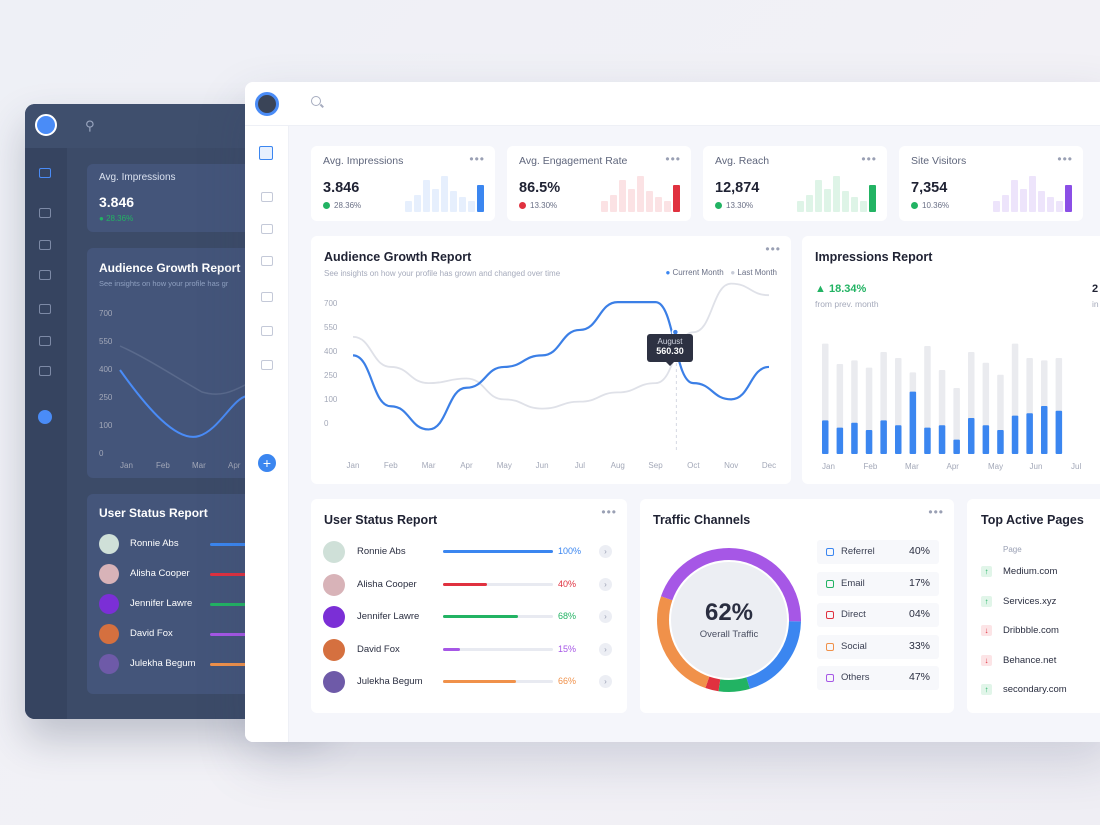 Image resolution: width=1100 pixels, height=825 pixels. What do you see at coordinates (878, 646) in the screenshot?
I see `traffic-channel-row: Social 33%` at bounding box center [878, 646].